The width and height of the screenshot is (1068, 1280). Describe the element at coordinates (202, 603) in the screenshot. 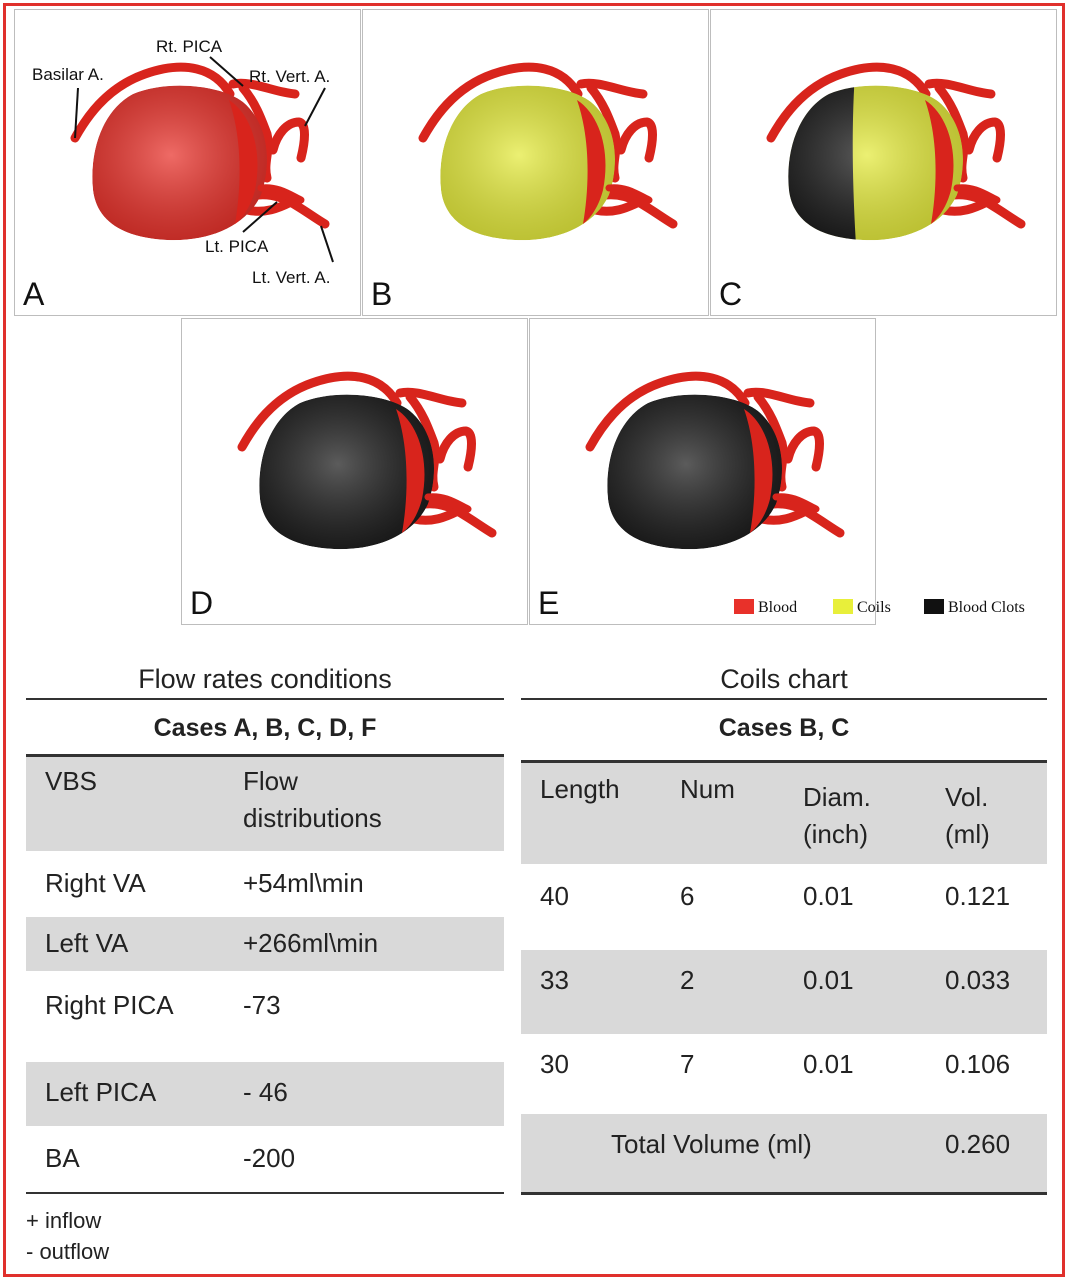

I see `panel-letter-d: D` at that location.